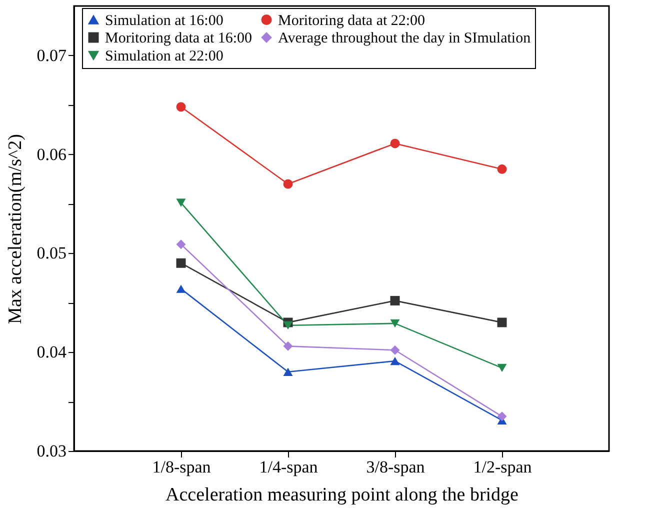  Describe the element at coordinates (51, 451) in the screenshot. I see `y-tick-label: 0.03` at that location.